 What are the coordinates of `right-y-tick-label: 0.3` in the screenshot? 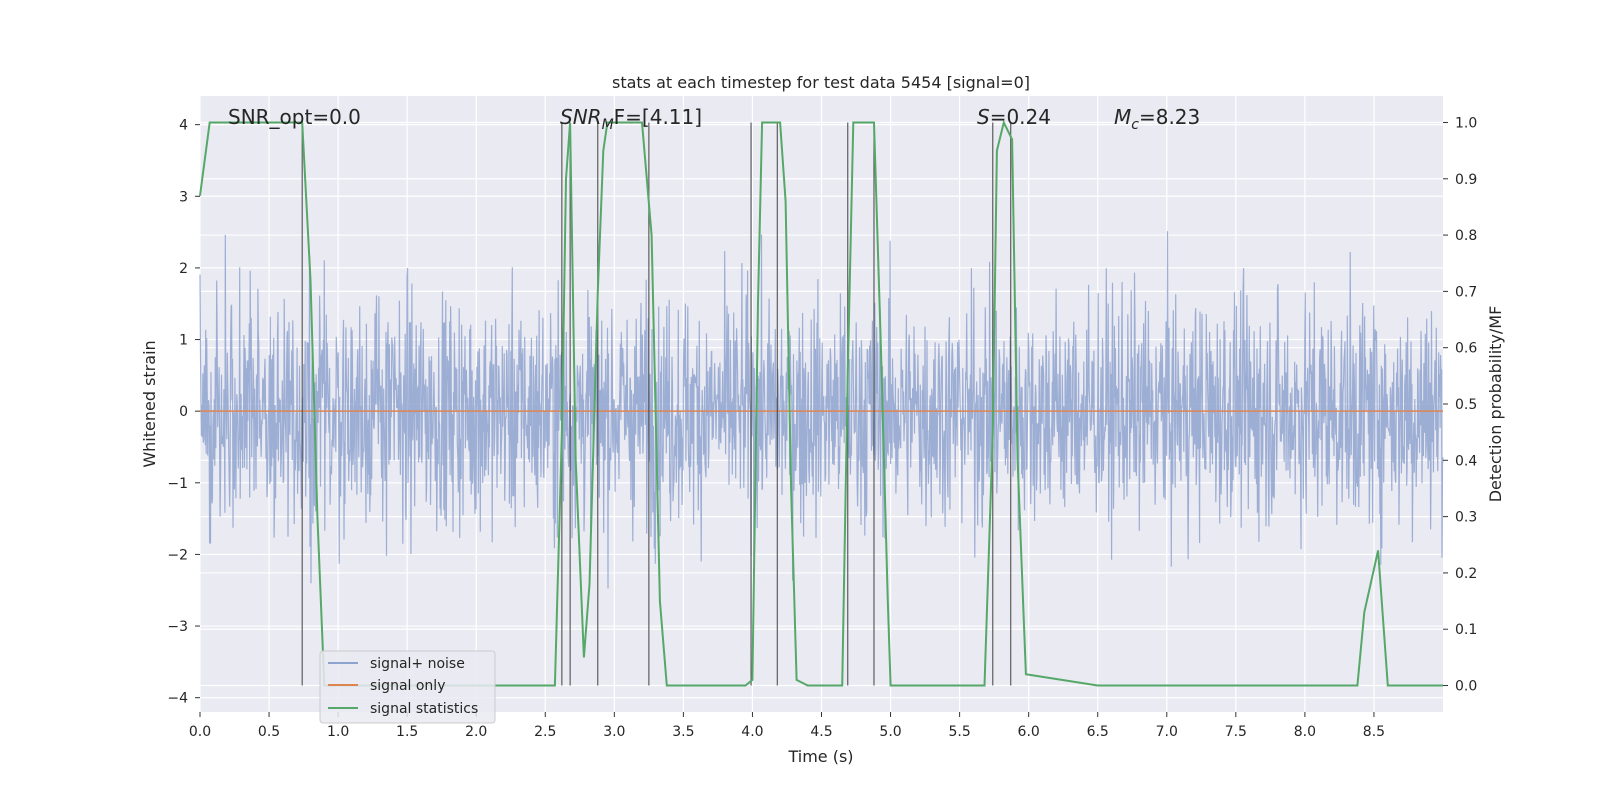 It's located at (1466, 518).